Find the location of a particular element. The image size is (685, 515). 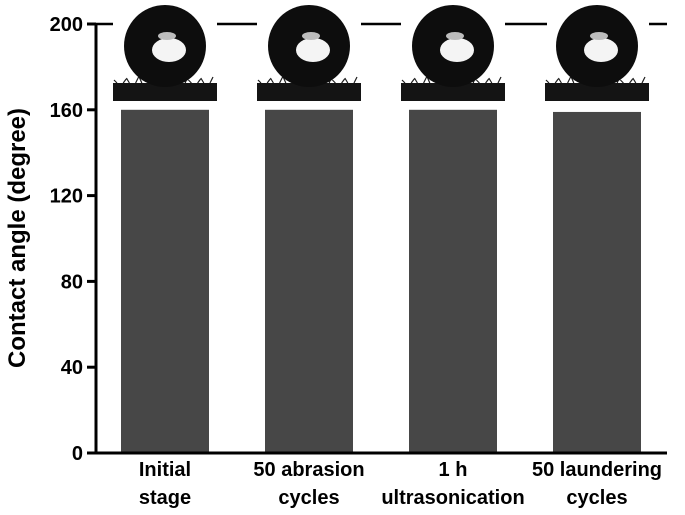

x-category-label: 50 abrasion is located at coordinates (308, 470).